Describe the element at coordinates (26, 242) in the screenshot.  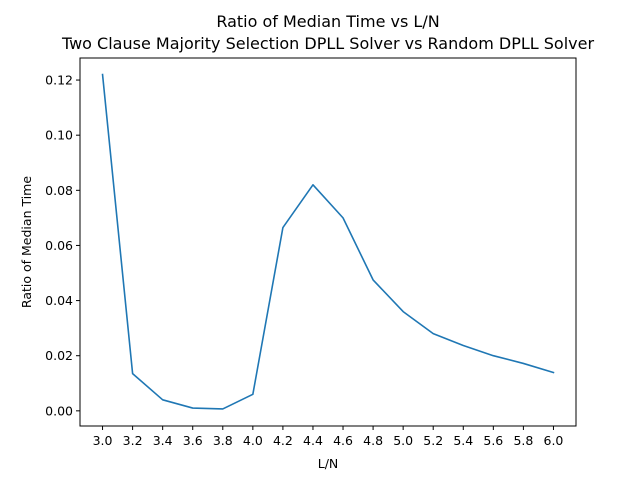
I see `y-axis-label: Ratio of Median Time` at that location.